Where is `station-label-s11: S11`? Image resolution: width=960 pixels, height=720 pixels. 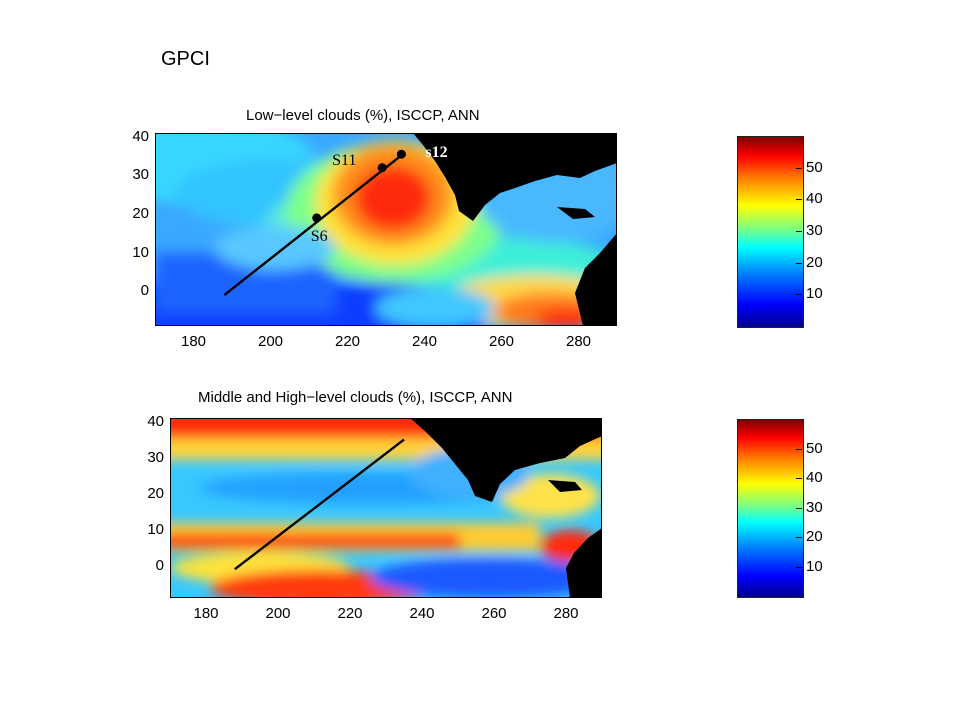 station-label-s11: S11 is located at coordinates (344, 160).